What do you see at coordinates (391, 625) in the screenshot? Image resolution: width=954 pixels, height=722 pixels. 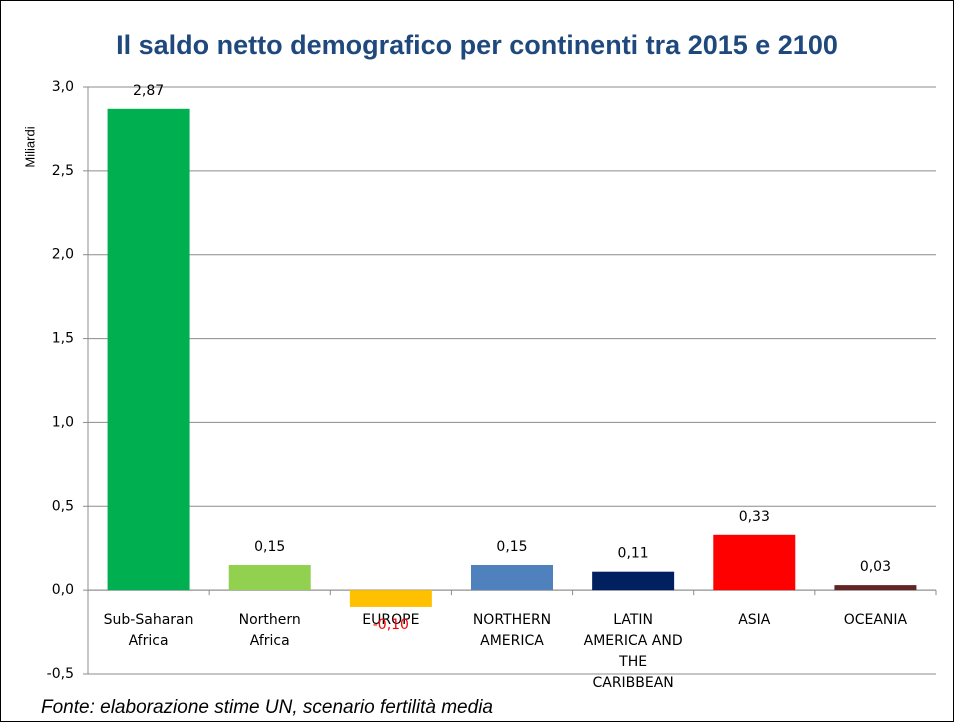 I see `value-label: -0,10` at bounding box center [391, 625].